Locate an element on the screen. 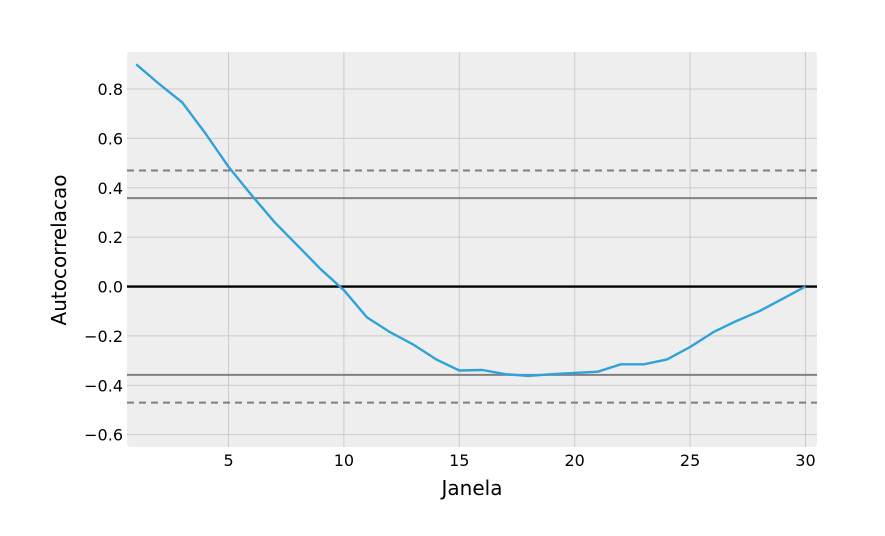  y-tick-label: 0.4 is located at coordinates (110, 188).